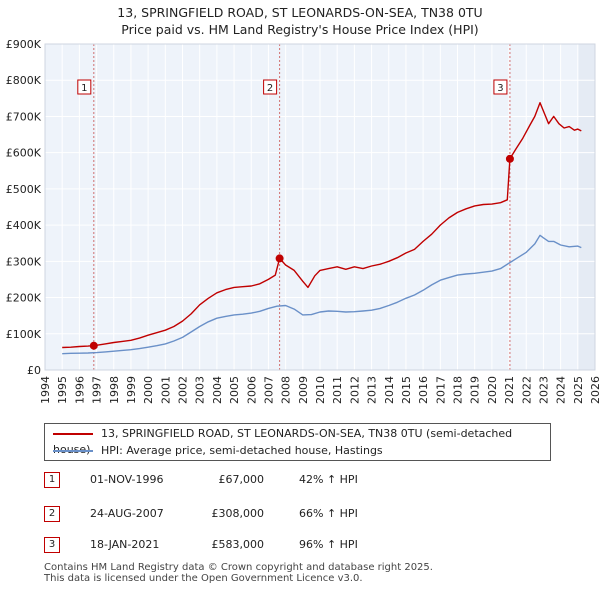 The height and width of the screenshot is (590, 600). What do you see at coordinates (24, 44) in the screenshot?
I see `y-tick-label: £900K` at bounding box center [24, 44].